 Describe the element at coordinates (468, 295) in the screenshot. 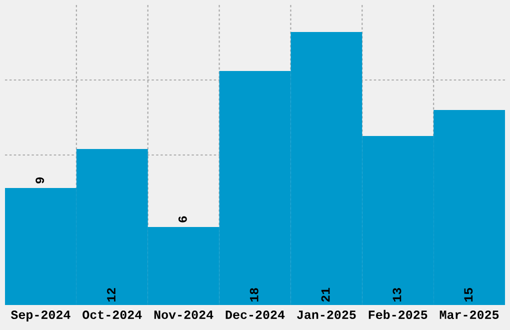

I see `data-label: 15` at that location.